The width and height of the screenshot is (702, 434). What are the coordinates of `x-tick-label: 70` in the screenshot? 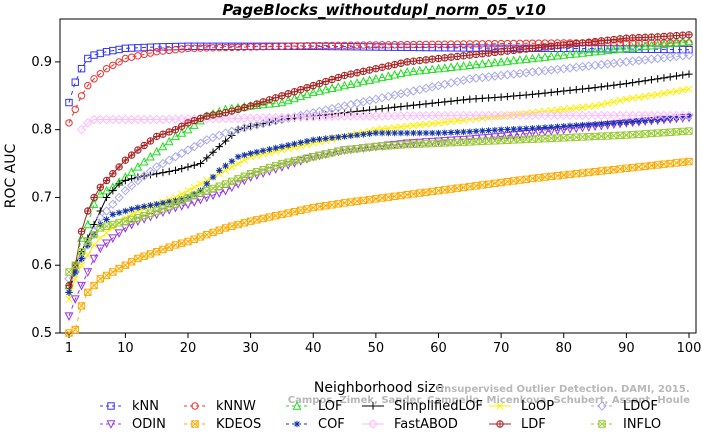 It's located at (501, 348).